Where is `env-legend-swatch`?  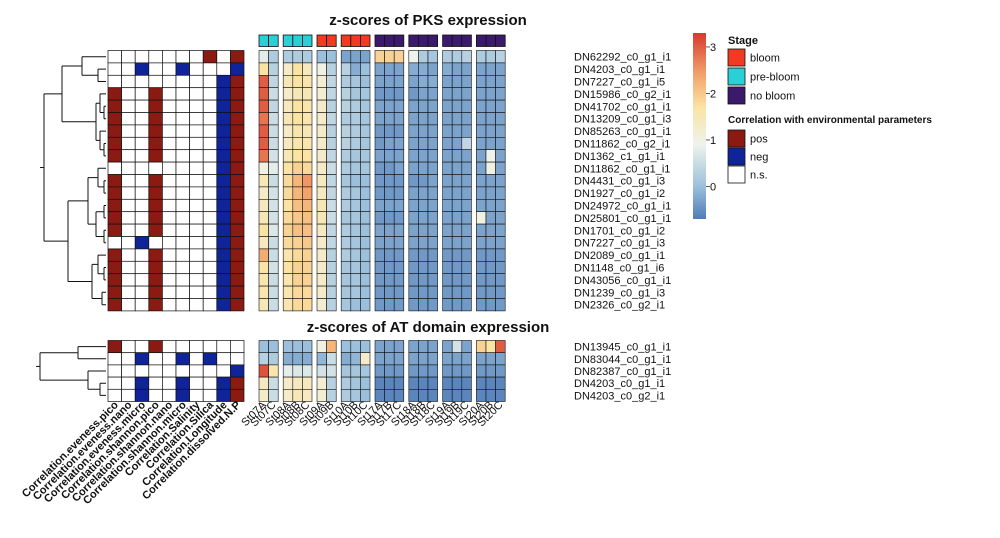 env-legend-swatch is located at coordinates (736, 156).